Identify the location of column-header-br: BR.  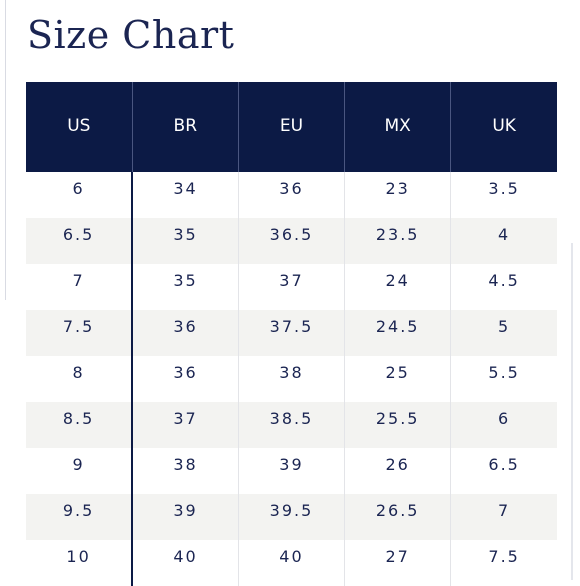
(185, 127).